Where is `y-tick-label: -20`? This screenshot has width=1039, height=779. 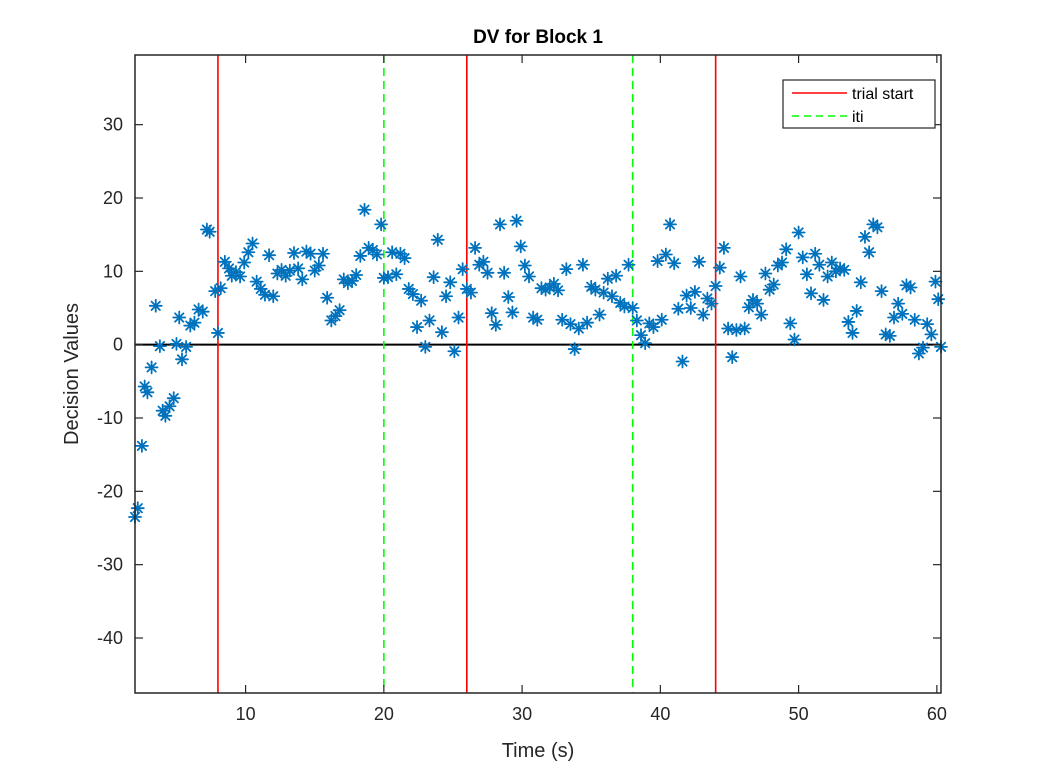
y-tick-label: -20 is located at coordinates (110, 491).